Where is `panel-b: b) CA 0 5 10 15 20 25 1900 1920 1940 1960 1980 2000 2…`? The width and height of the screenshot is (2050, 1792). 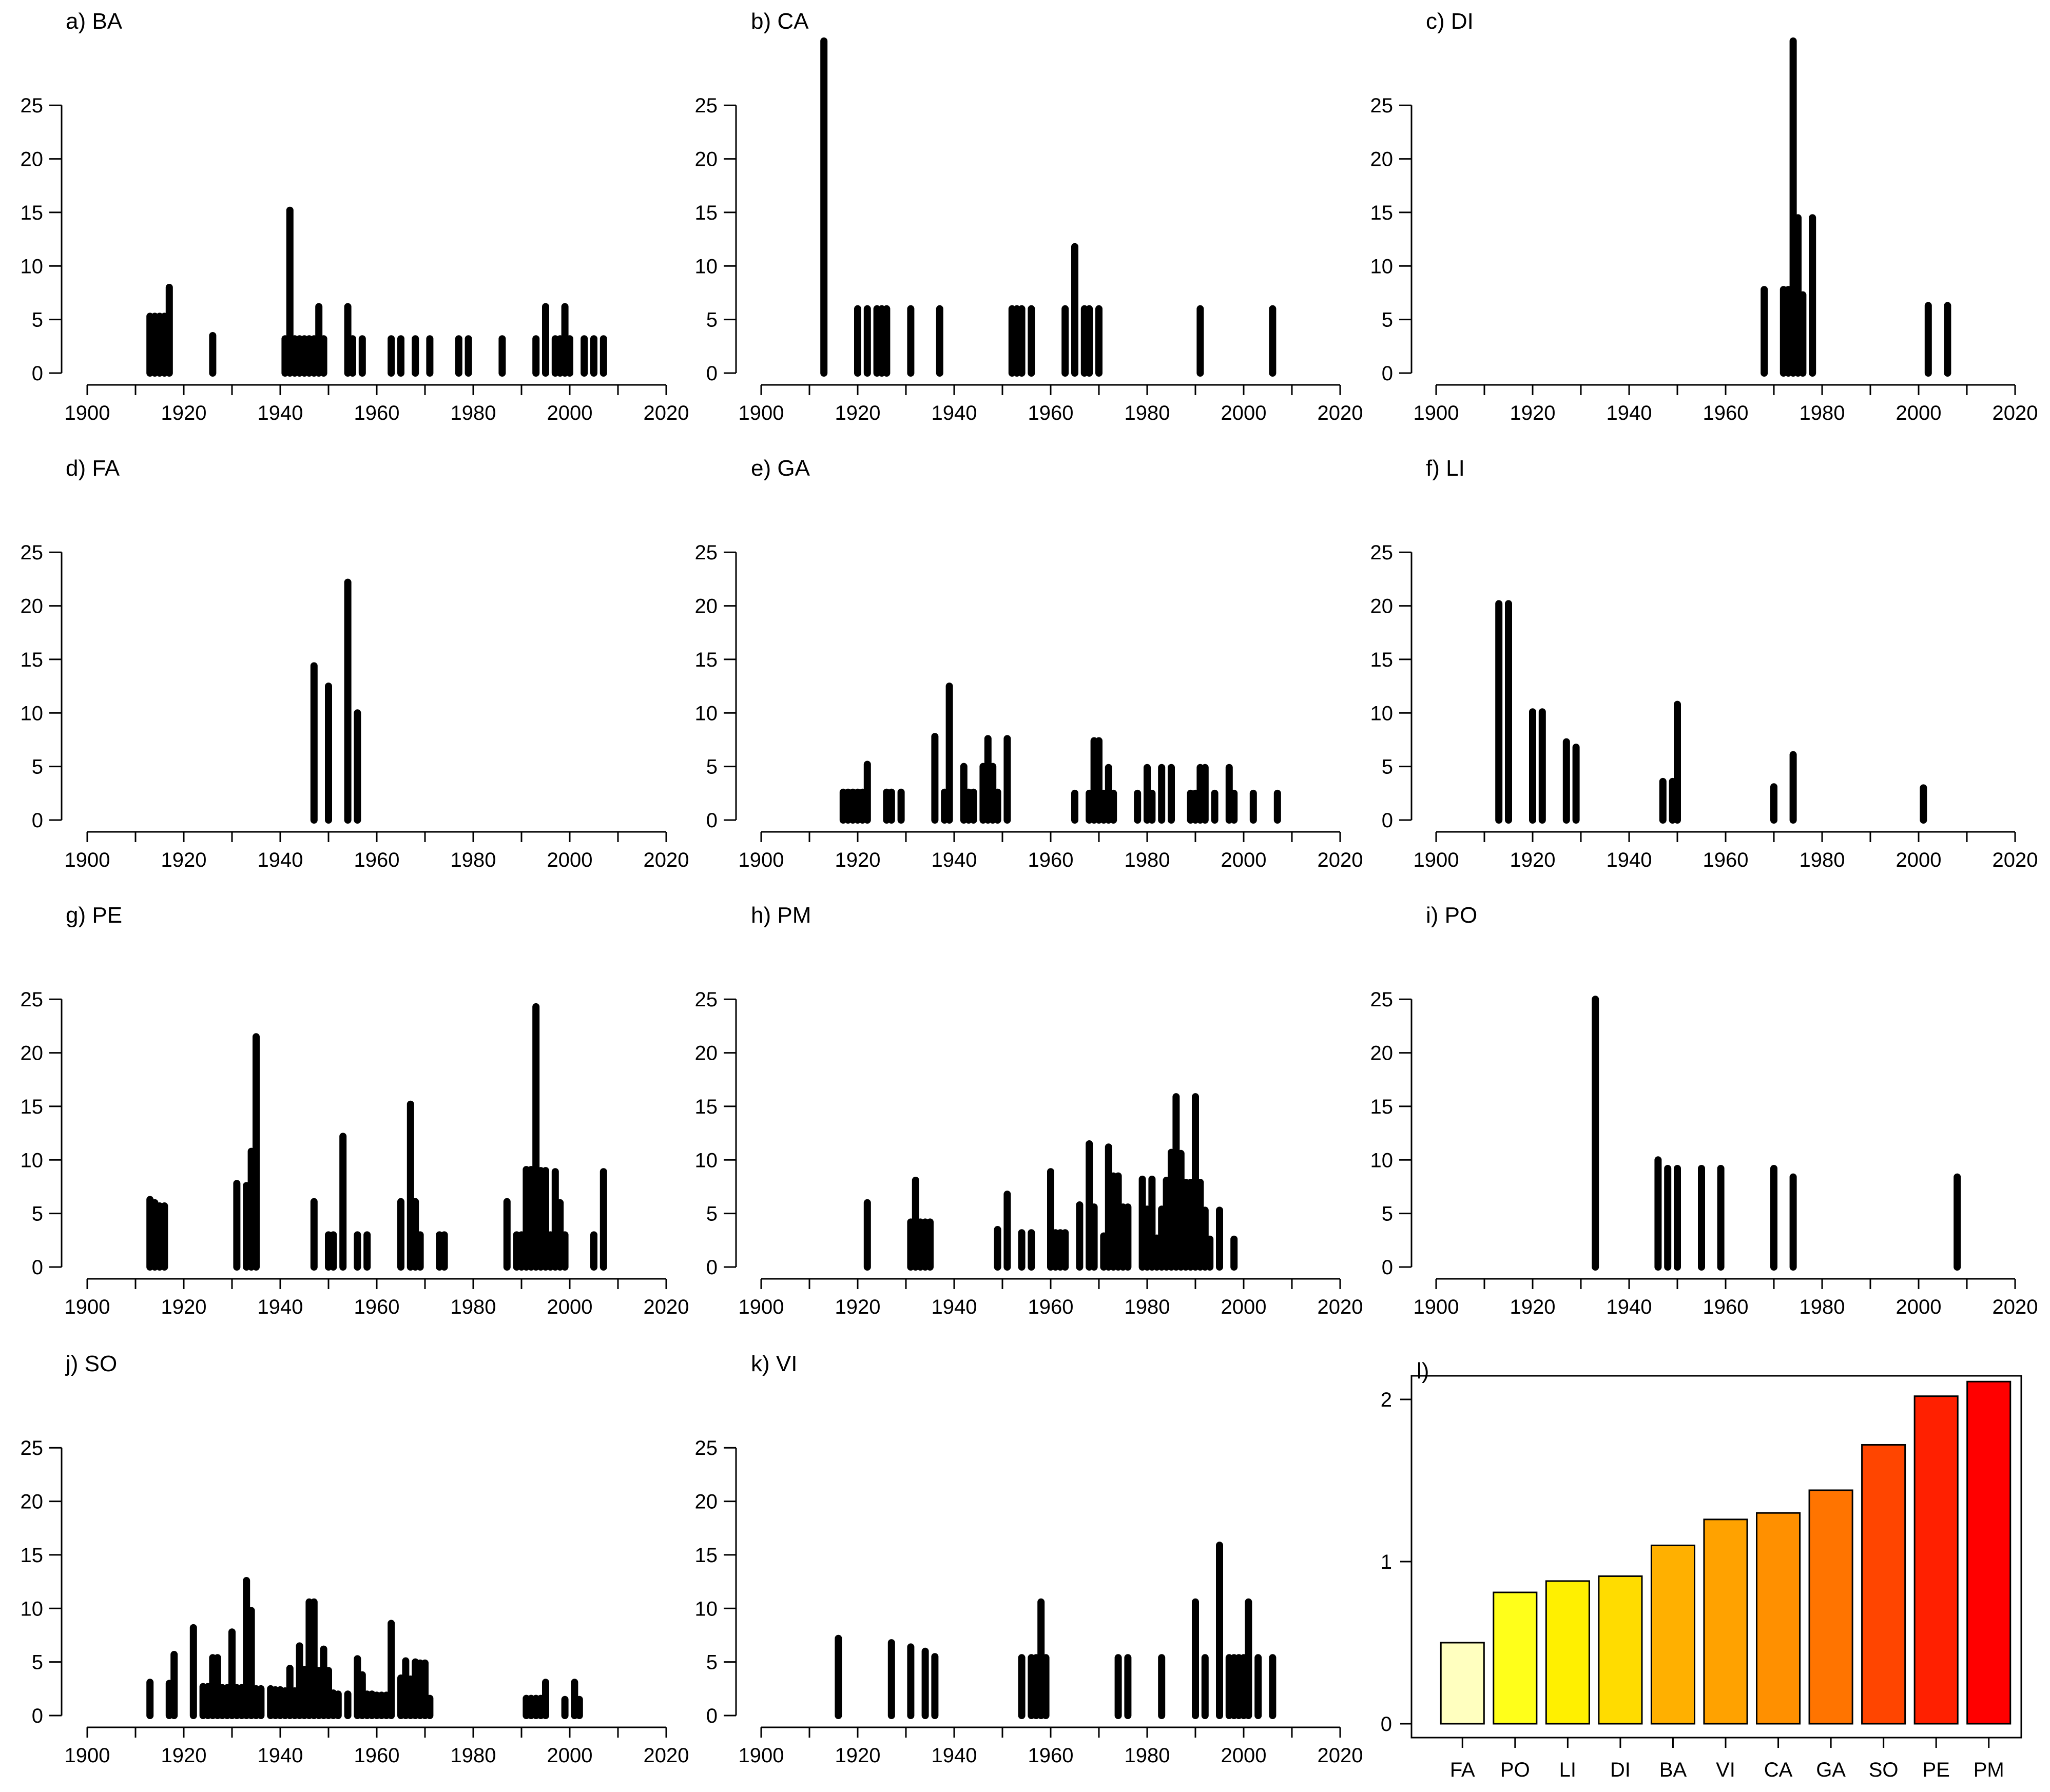
panel-b: b) CA 0 5 10 15 20 25 1900 1920 1940 1960 1980 2000 2… is located at coordinates (1029, 216).